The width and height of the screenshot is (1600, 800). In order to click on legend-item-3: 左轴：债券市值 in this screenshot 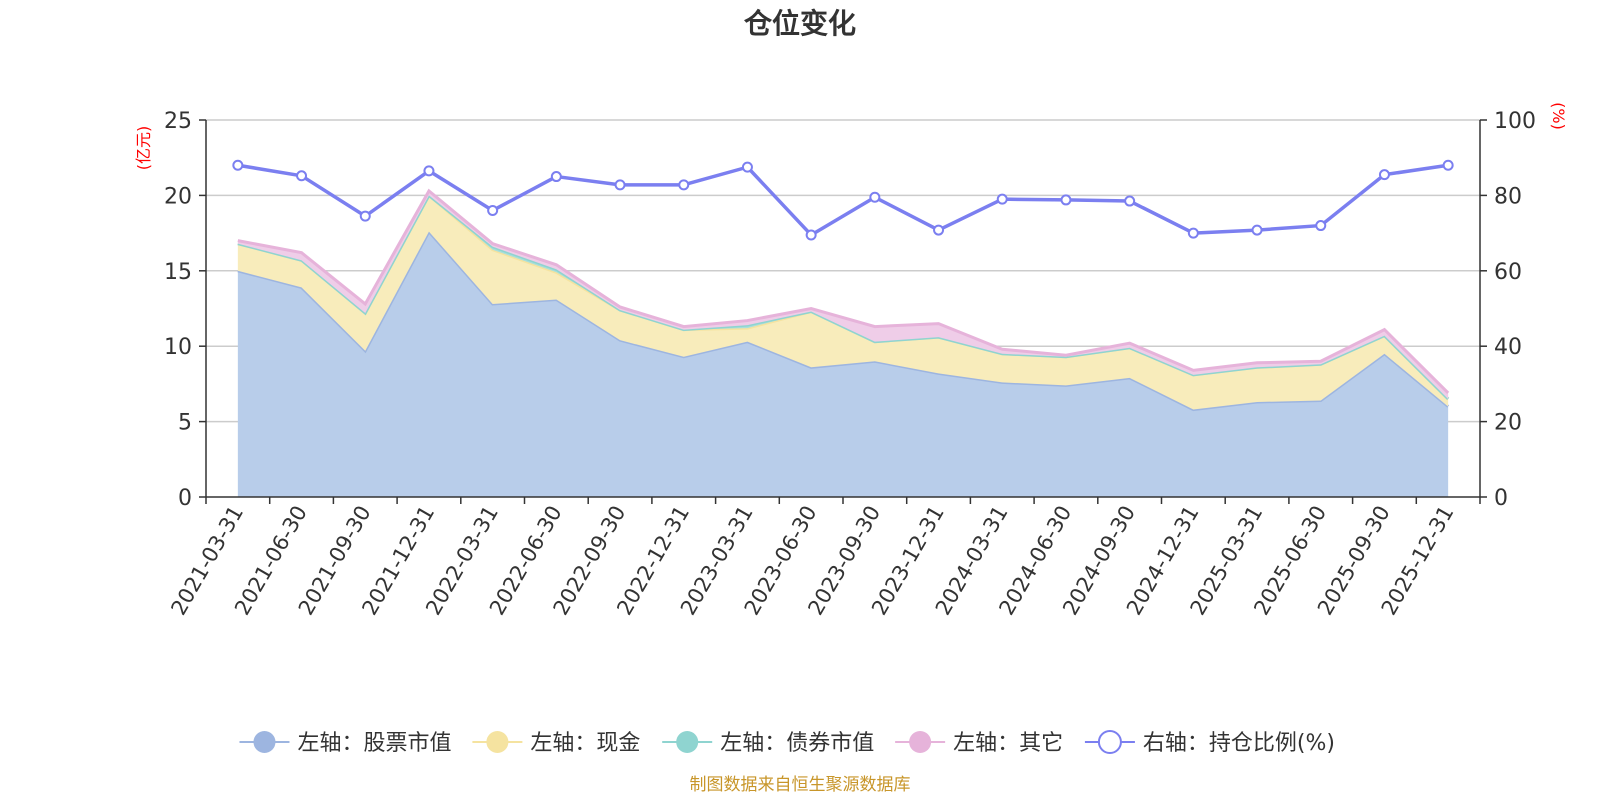, I will do `click(768, 743)`.